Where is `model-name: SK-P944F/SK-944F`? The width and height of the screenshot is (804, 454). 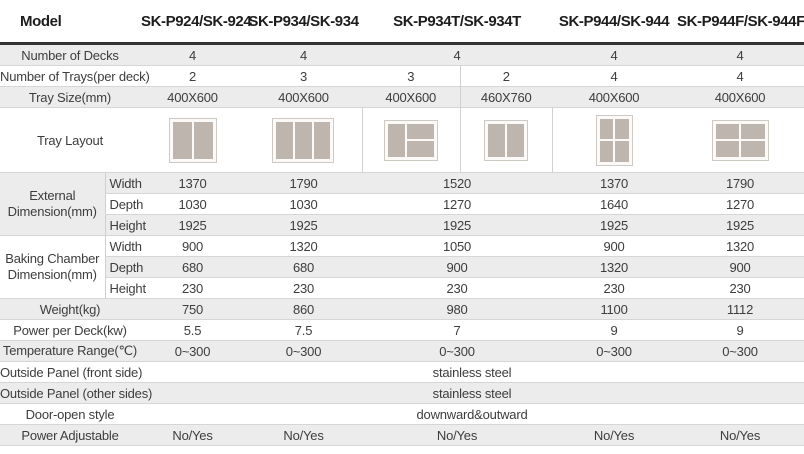
model-name: SK-P944F/SK-944F is located at coordinates (740, 22).